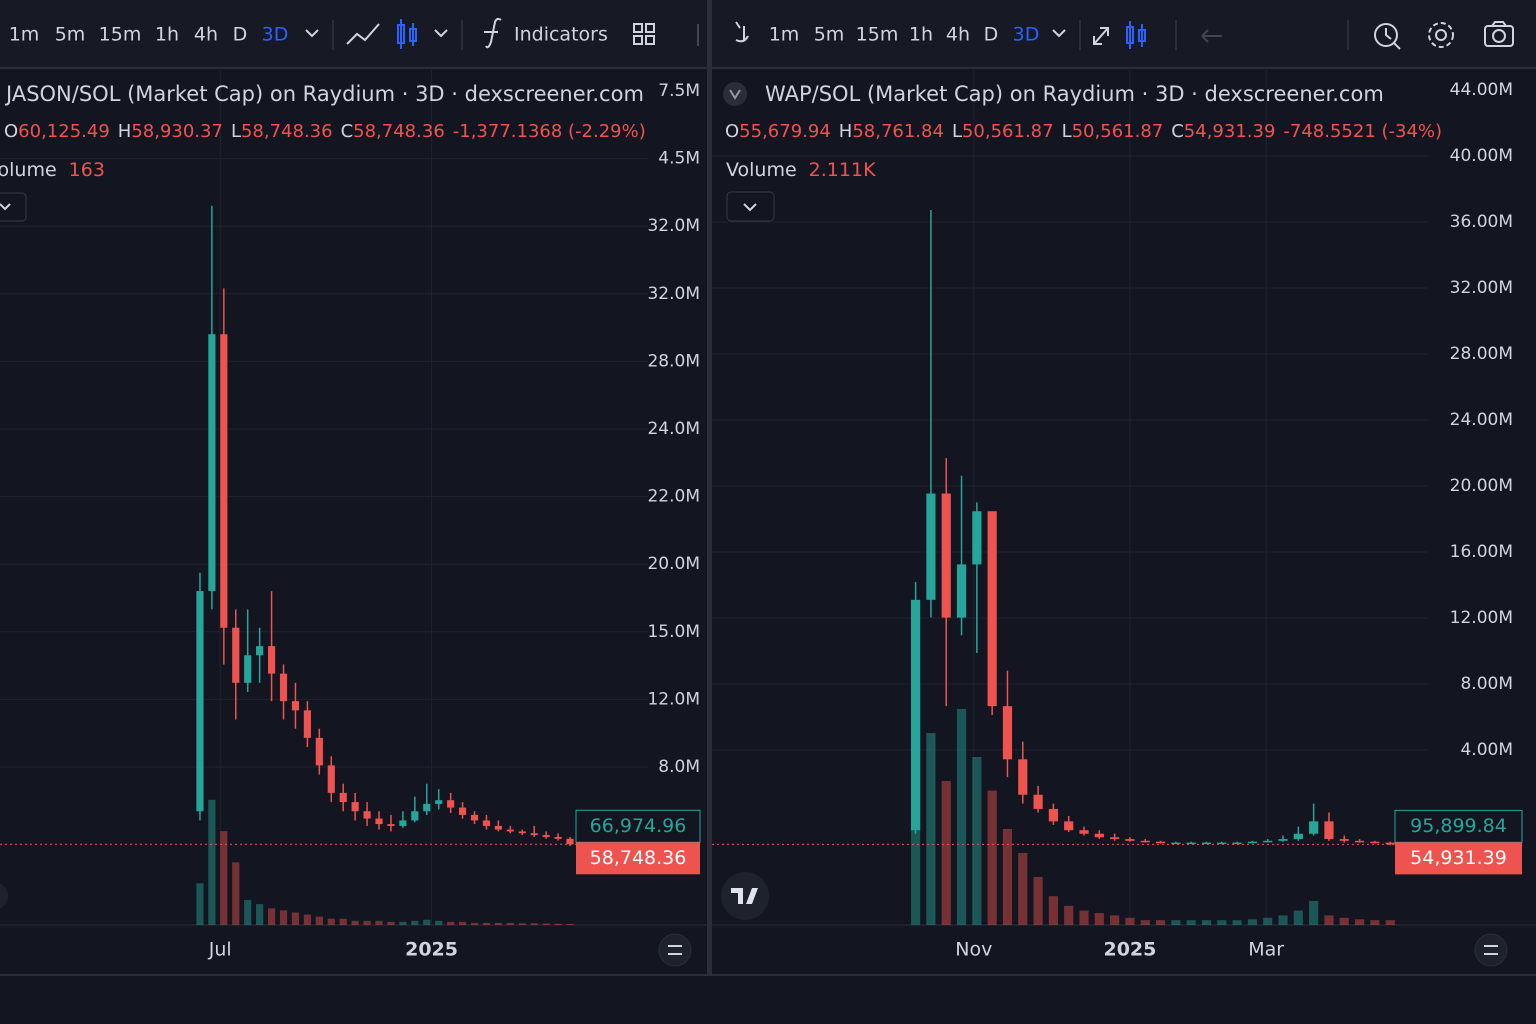 This screenshot has height=1024, width=1536. I want to click on y-axis-label: 28.00M, so click(1481, 354).